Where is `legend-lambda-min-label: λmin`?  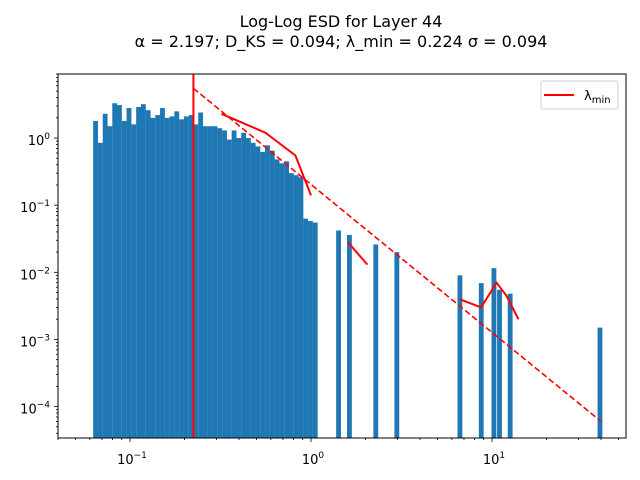 legend-lambda-min-label: λmin is located at coordinates (597, 97).